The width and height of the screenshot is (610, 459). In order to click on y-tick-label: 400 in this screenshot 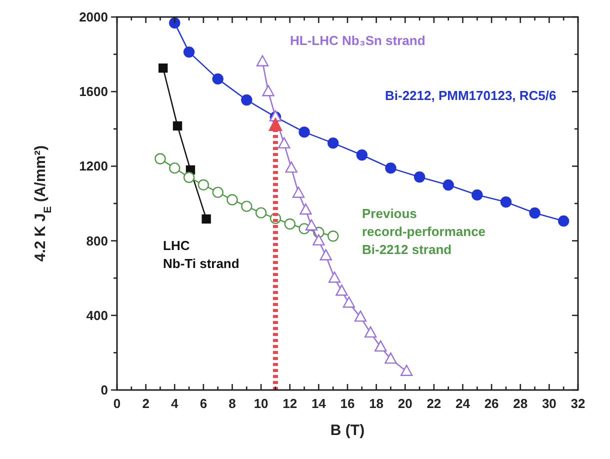, I will do `click(97, 315)`.